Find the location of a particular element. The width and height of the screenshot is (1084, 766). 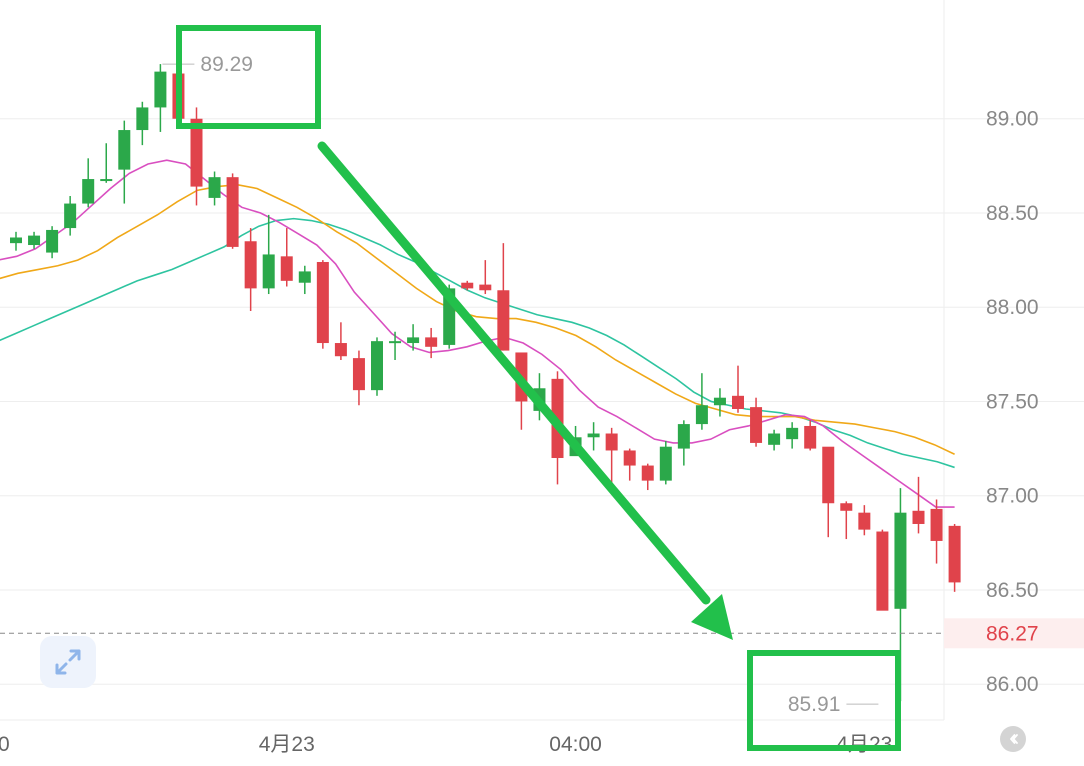

last-price-label: 86.27 is located at coordinates (1012, 633).